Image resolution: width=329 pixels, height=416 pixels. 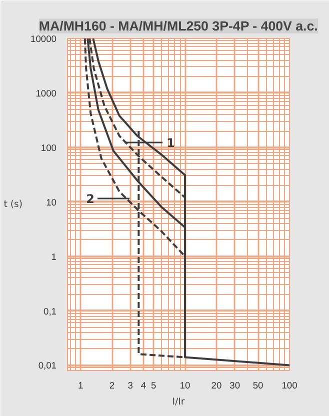 I want to click on y-tick-label: 0,01, so click(x=47, y=365).